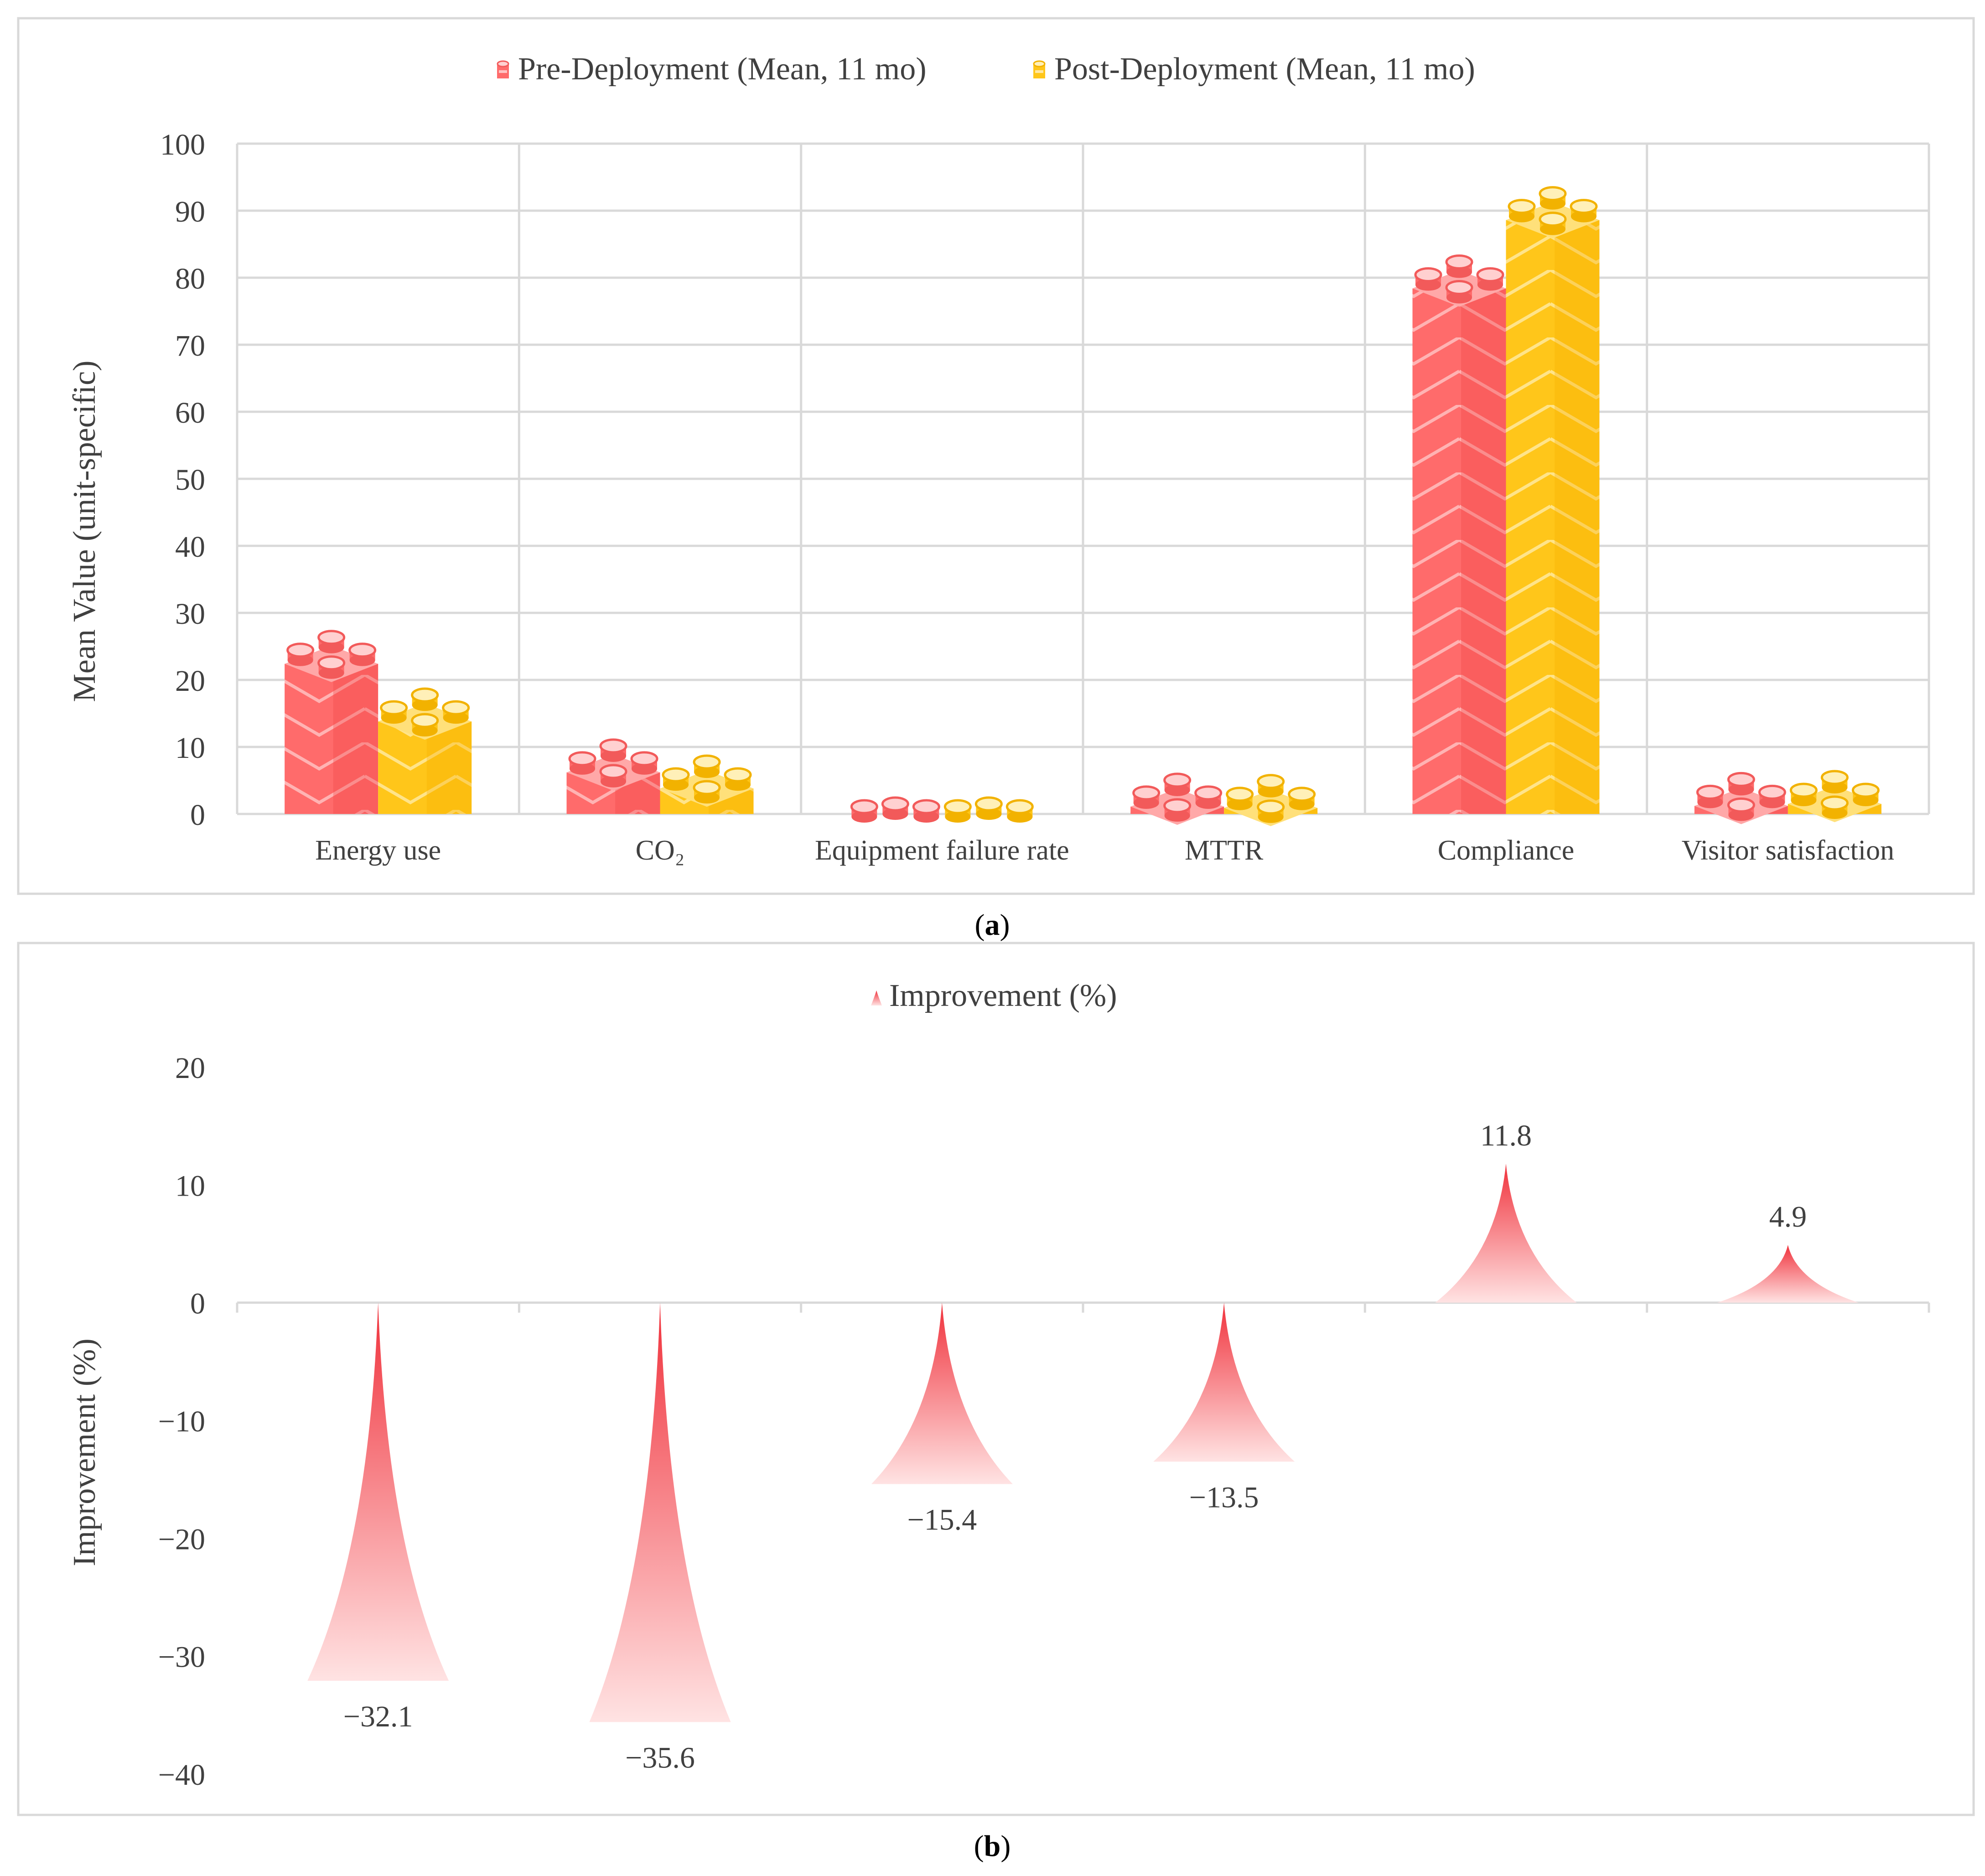 The height and width of the screenshot is (1876, 1985). What do you see at coordinates (1083, 1307) in the screenshot?
I see `zero-axis-b` at bounding box center [1083, 1307].